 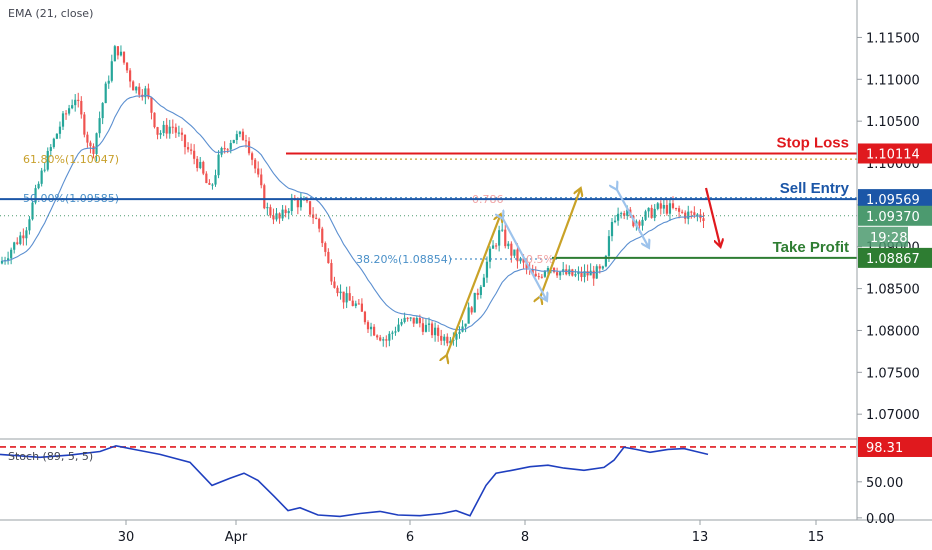 I want to click on stop-loss-label: Stop Loss, so click(x=812, y=142).